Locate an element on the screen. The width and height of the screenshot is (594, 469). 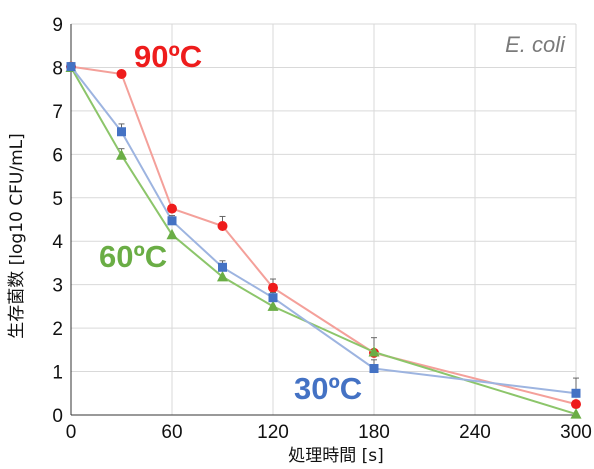
y-tick-label: 8 is located at coordinates (57, 68).